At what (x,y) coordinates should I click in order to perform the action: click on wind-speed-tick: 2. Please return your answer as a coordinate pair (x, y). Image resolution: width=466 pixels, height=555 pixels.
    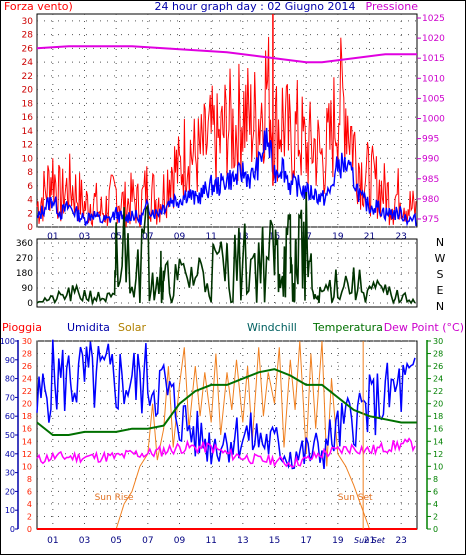
    Looking at the image, I should click on (30, 214).